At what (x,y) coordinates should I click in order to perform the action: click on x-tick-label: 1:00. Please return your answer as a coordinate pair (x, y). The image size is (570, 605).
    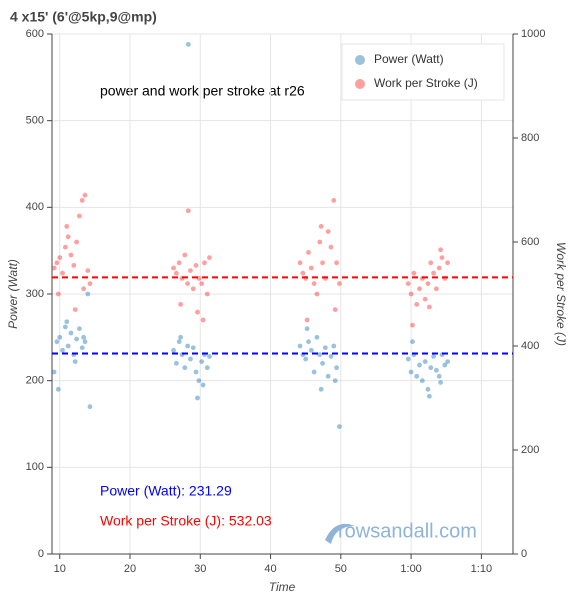
    Looking at the image, I should click on (410, 569).